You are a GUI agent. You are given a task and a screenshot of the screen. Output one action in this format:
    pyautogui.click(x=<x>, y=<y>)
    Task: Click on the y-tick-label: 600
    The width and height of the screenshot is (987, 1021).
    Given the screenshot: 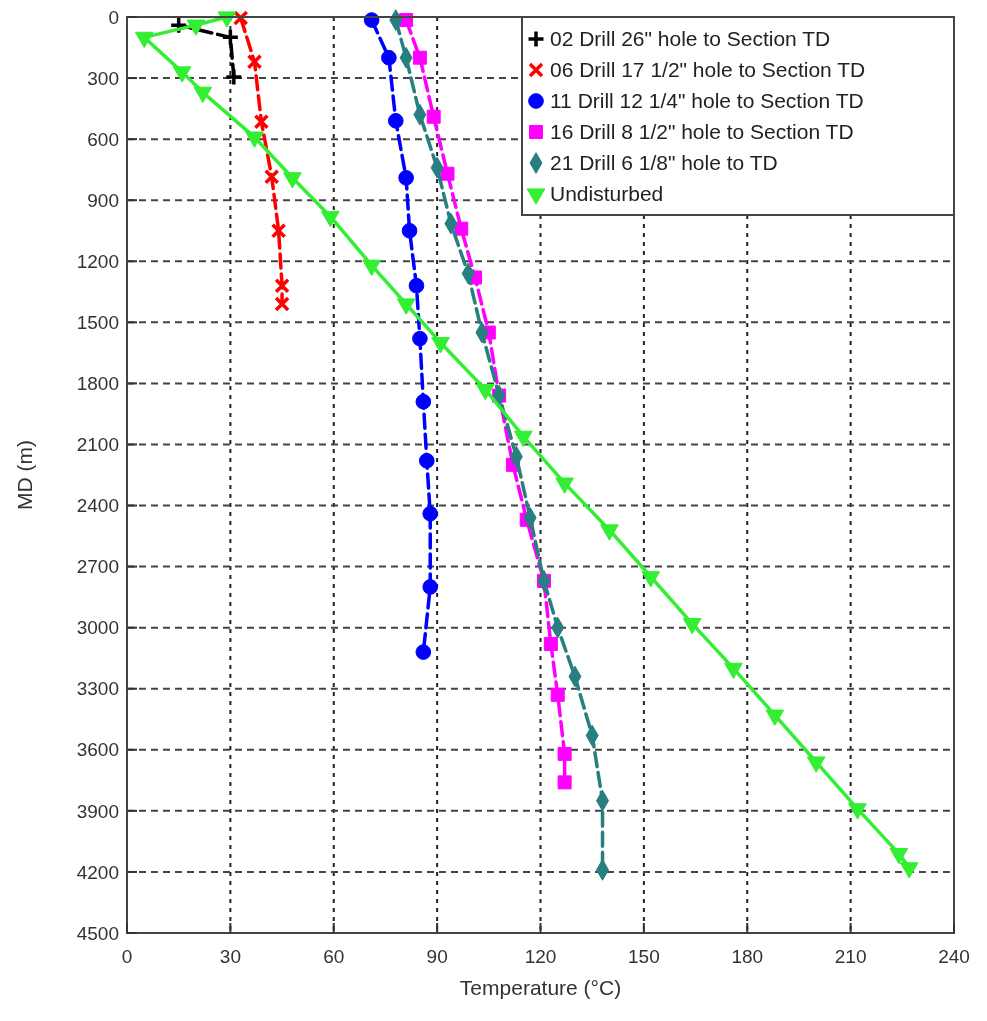 What is the action you would take?
    pyautogui.click(x=103, y=139)
    